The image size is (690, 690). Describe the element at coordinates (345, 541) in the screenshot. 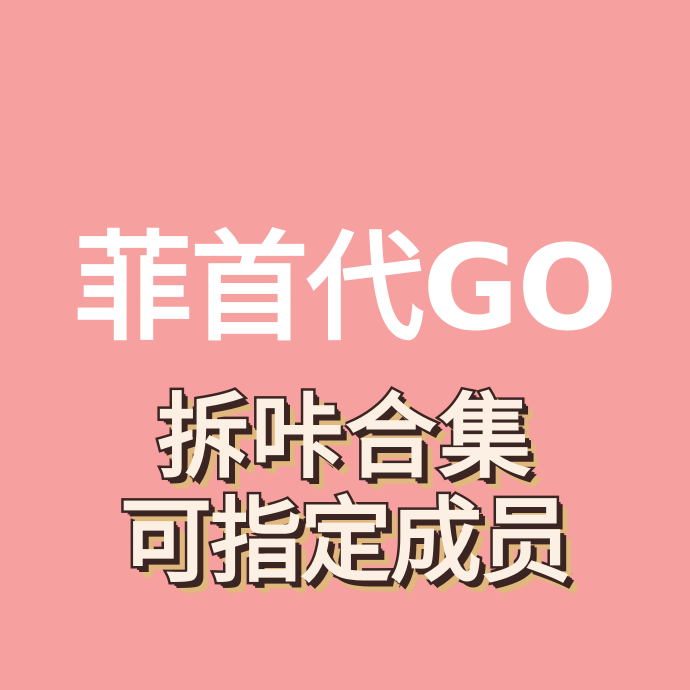

I see `subline-member-selection: 可指定成员` at that location.